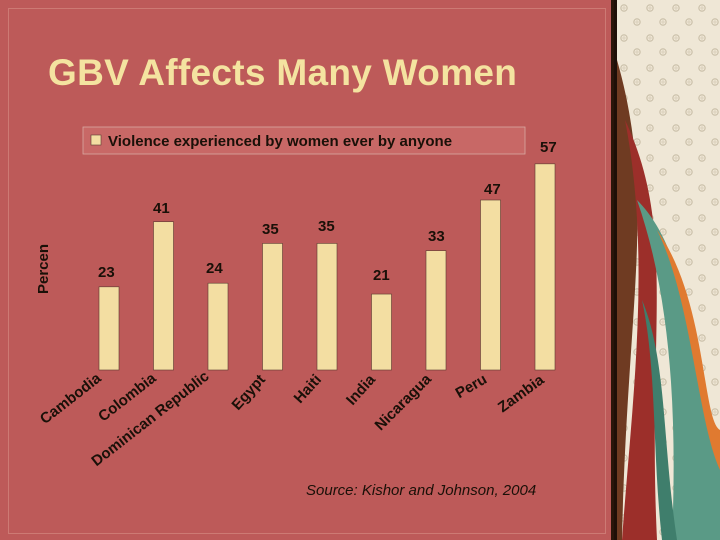  What do you see at coordinates (308, 389) in the screenshot?
I see `category-label: Haiti` at bounding box center [308, 389].